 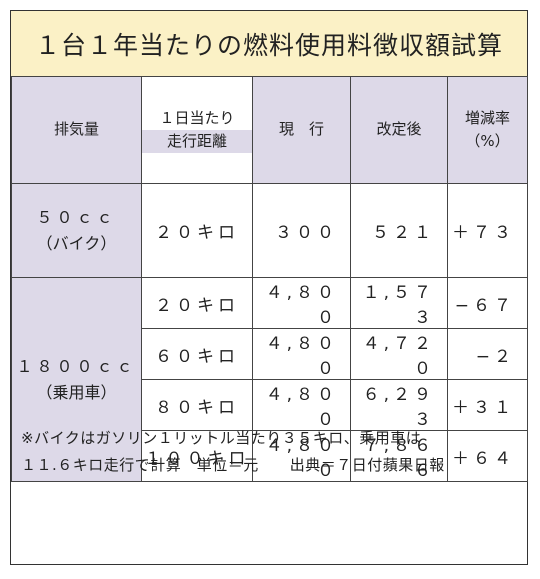 What do you see at coordinates (399, 456) in the screenshot?
I see `cell-revised: ７,８６６` at bounding box center [399, 456].